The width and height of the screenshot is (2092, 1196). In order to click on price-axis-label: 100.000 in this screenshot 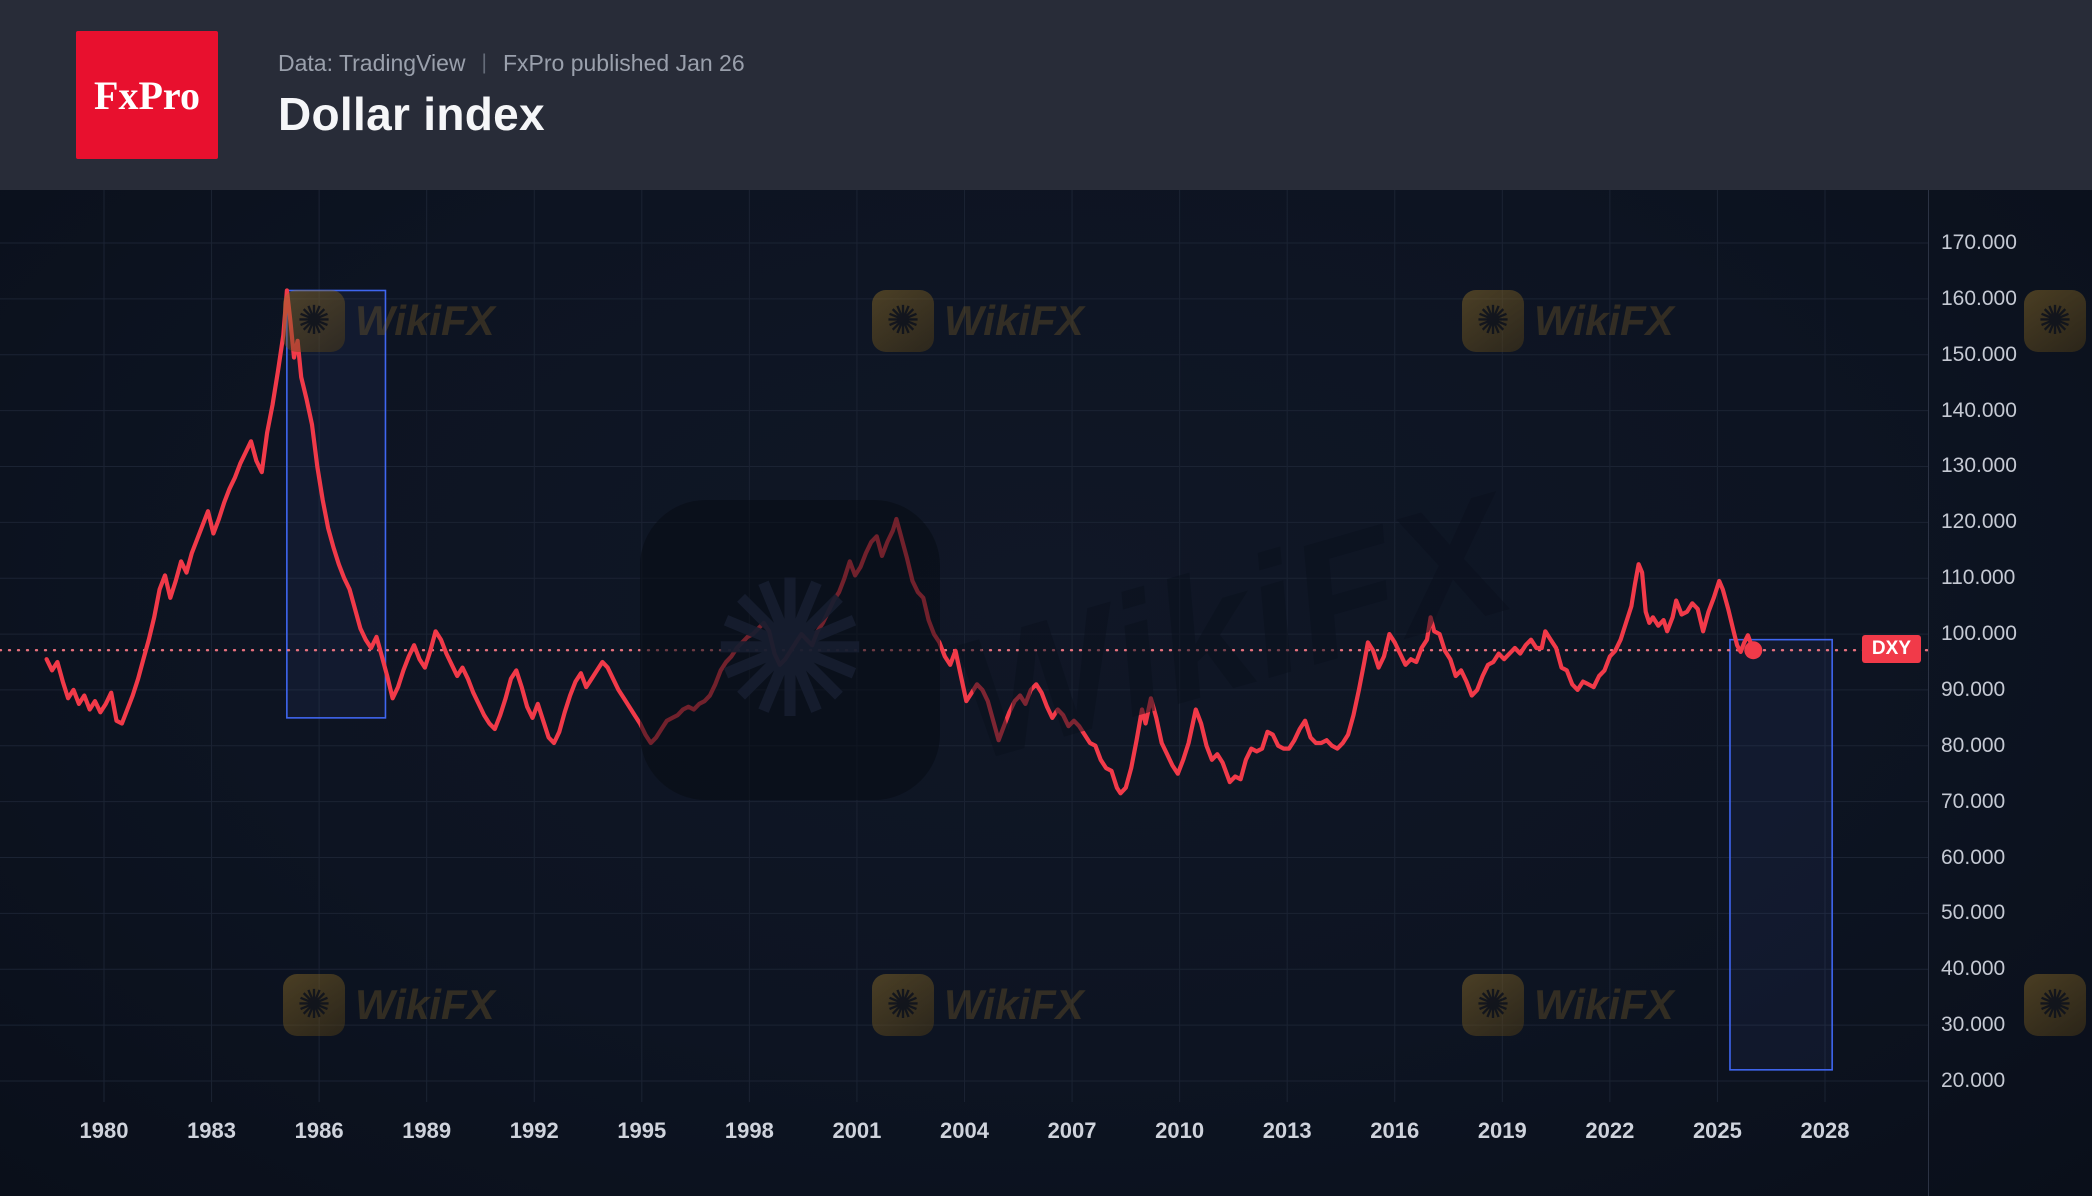, I will do `click(1979, 634)`.